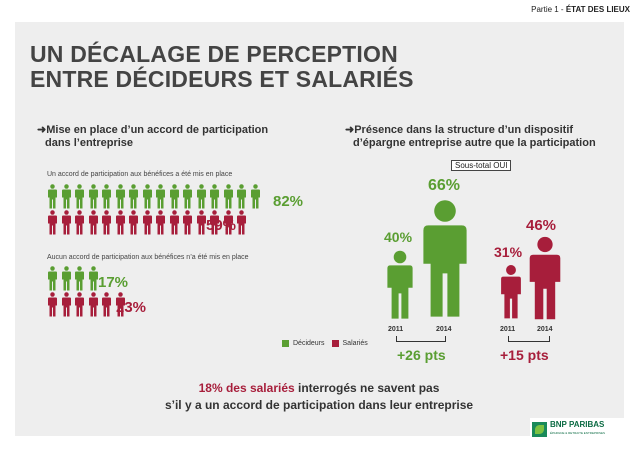  I want to click on decideurs-2011-percent: 40%, so click(398, 237).